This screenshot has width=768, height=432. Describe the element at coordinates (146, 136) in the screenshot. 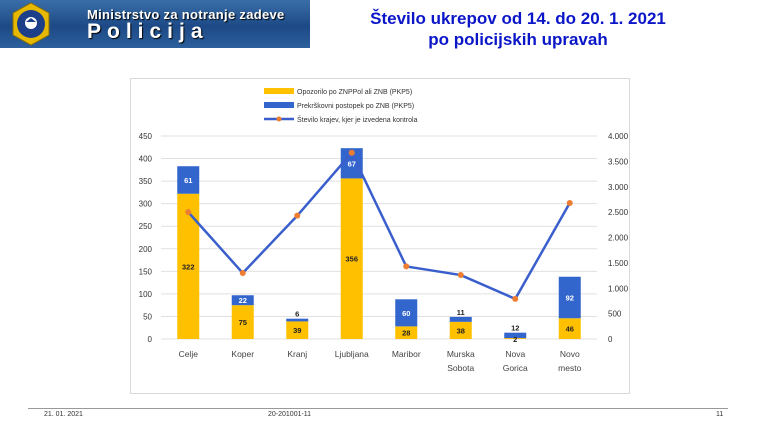

I see `left-axis-tick-label: 450` at that location.